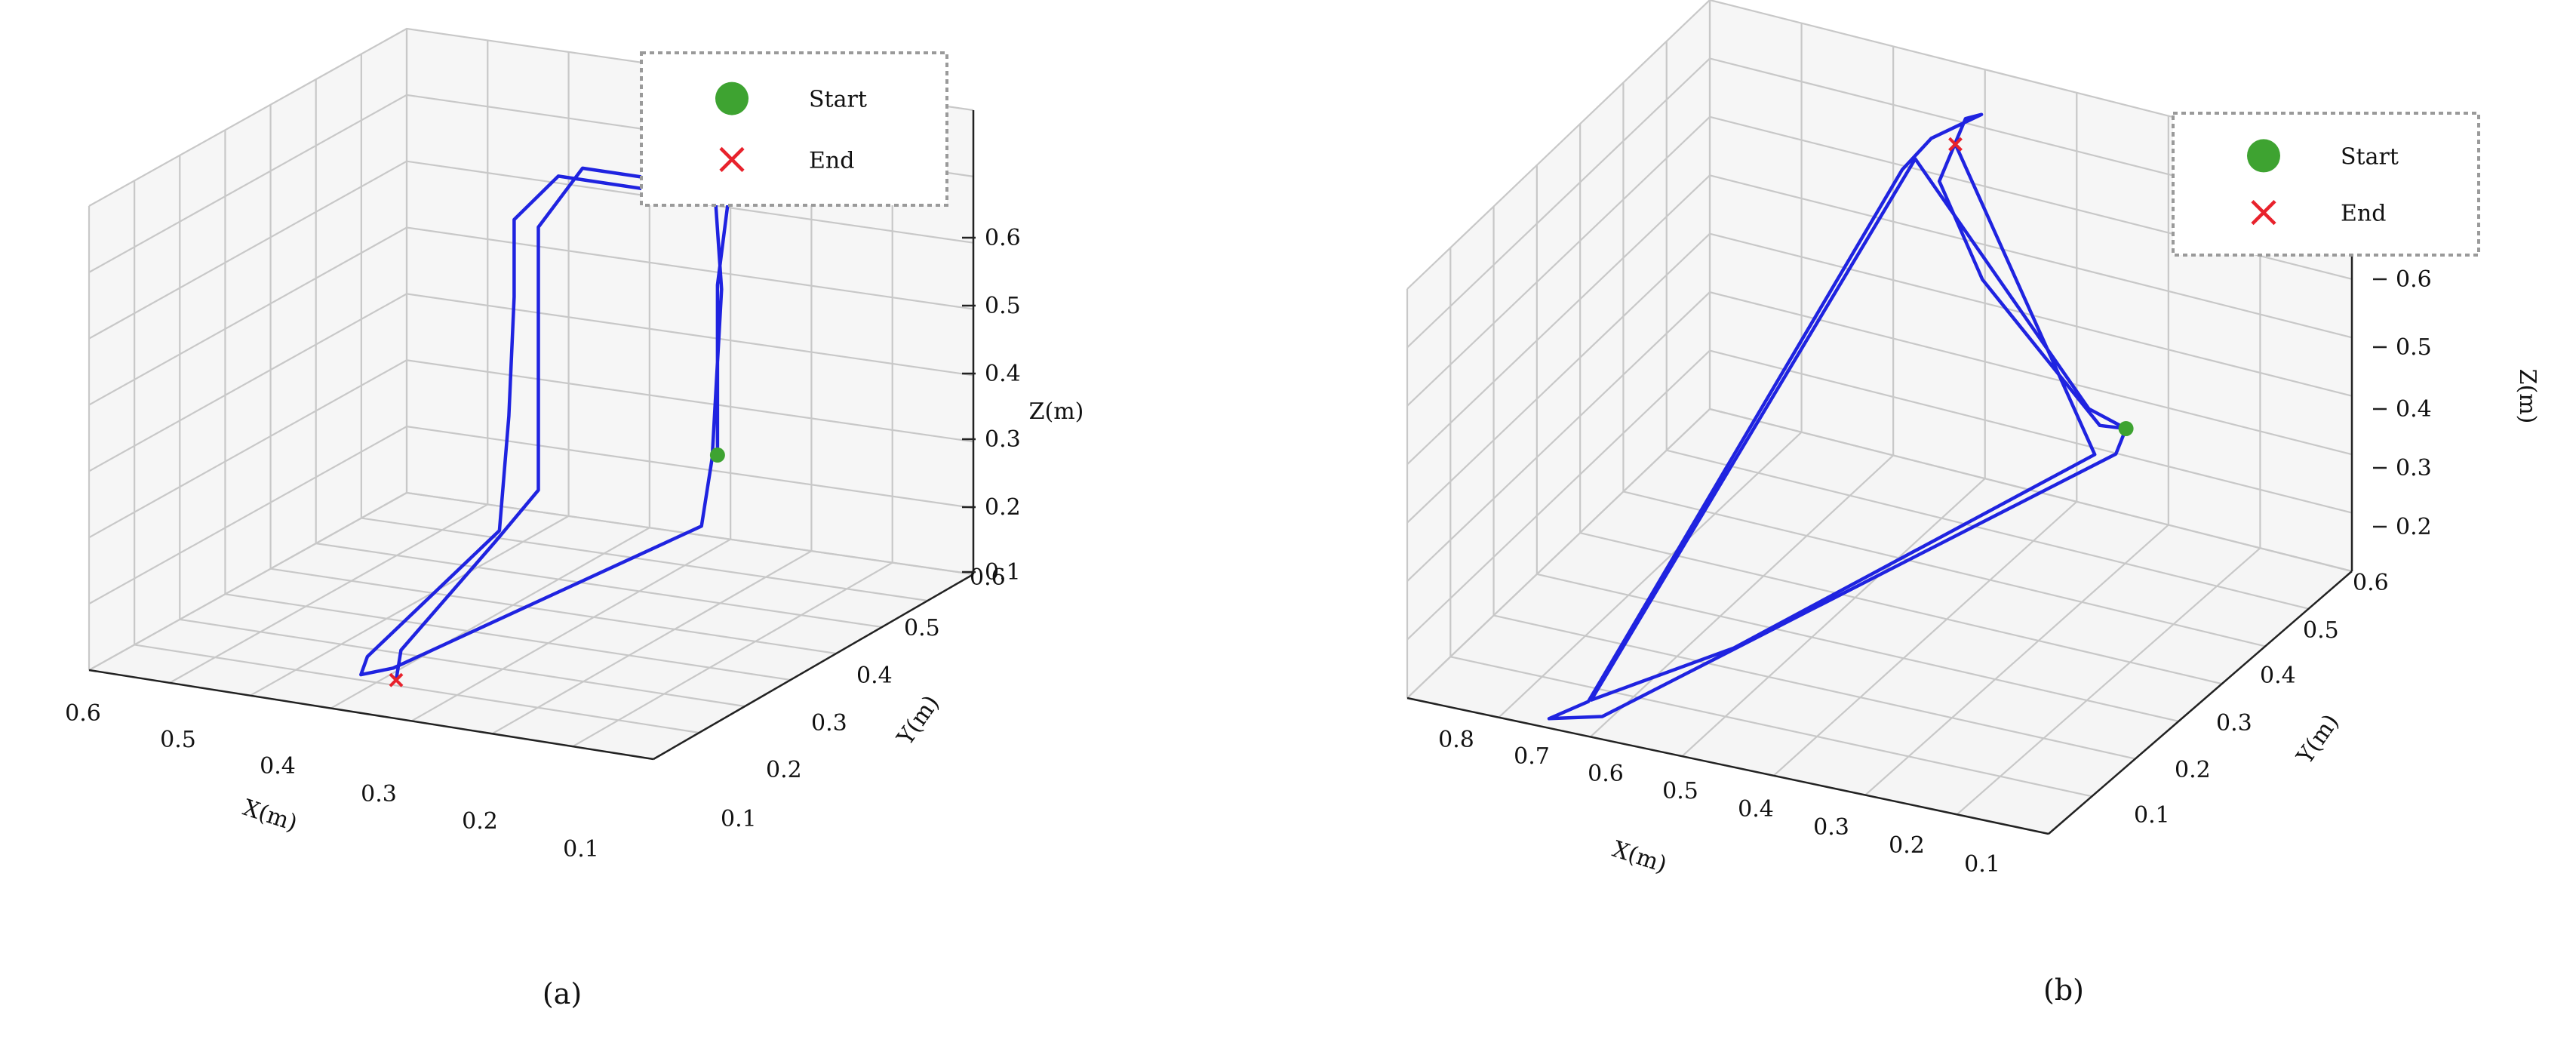  Describe the element at coordinates (379, 794) in the screenshot. I see `x-tick-label: 0.3` at that location.